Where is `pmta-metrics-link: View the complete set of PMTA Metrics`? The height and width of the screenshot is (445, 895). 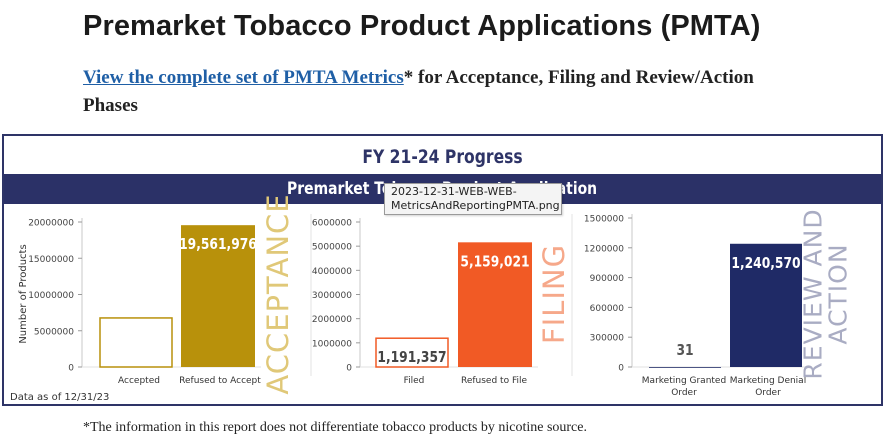
pmta-metrics-link: View the complete set of PMTA Metrics is located at coordinates (243, 77).